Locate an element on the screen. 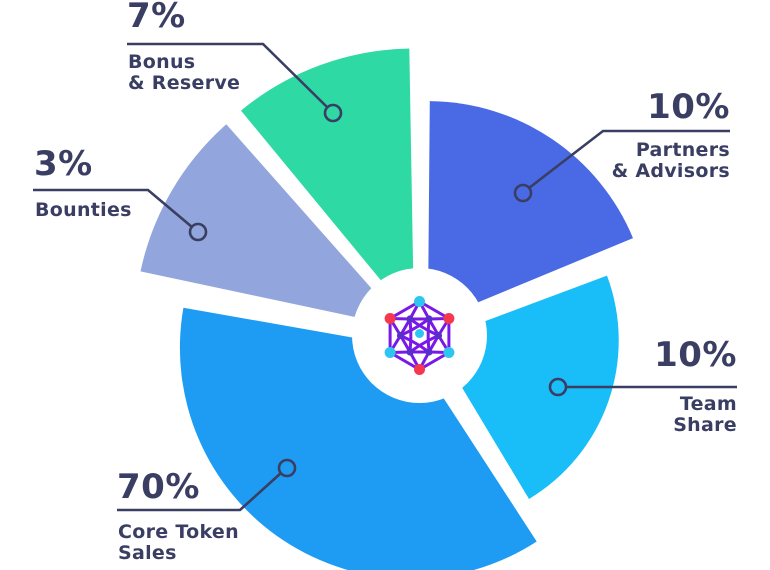 The image size is (770, 570). name-label-bonus-reserve: Bonus & Reserve is located at coordinates (184, 72).